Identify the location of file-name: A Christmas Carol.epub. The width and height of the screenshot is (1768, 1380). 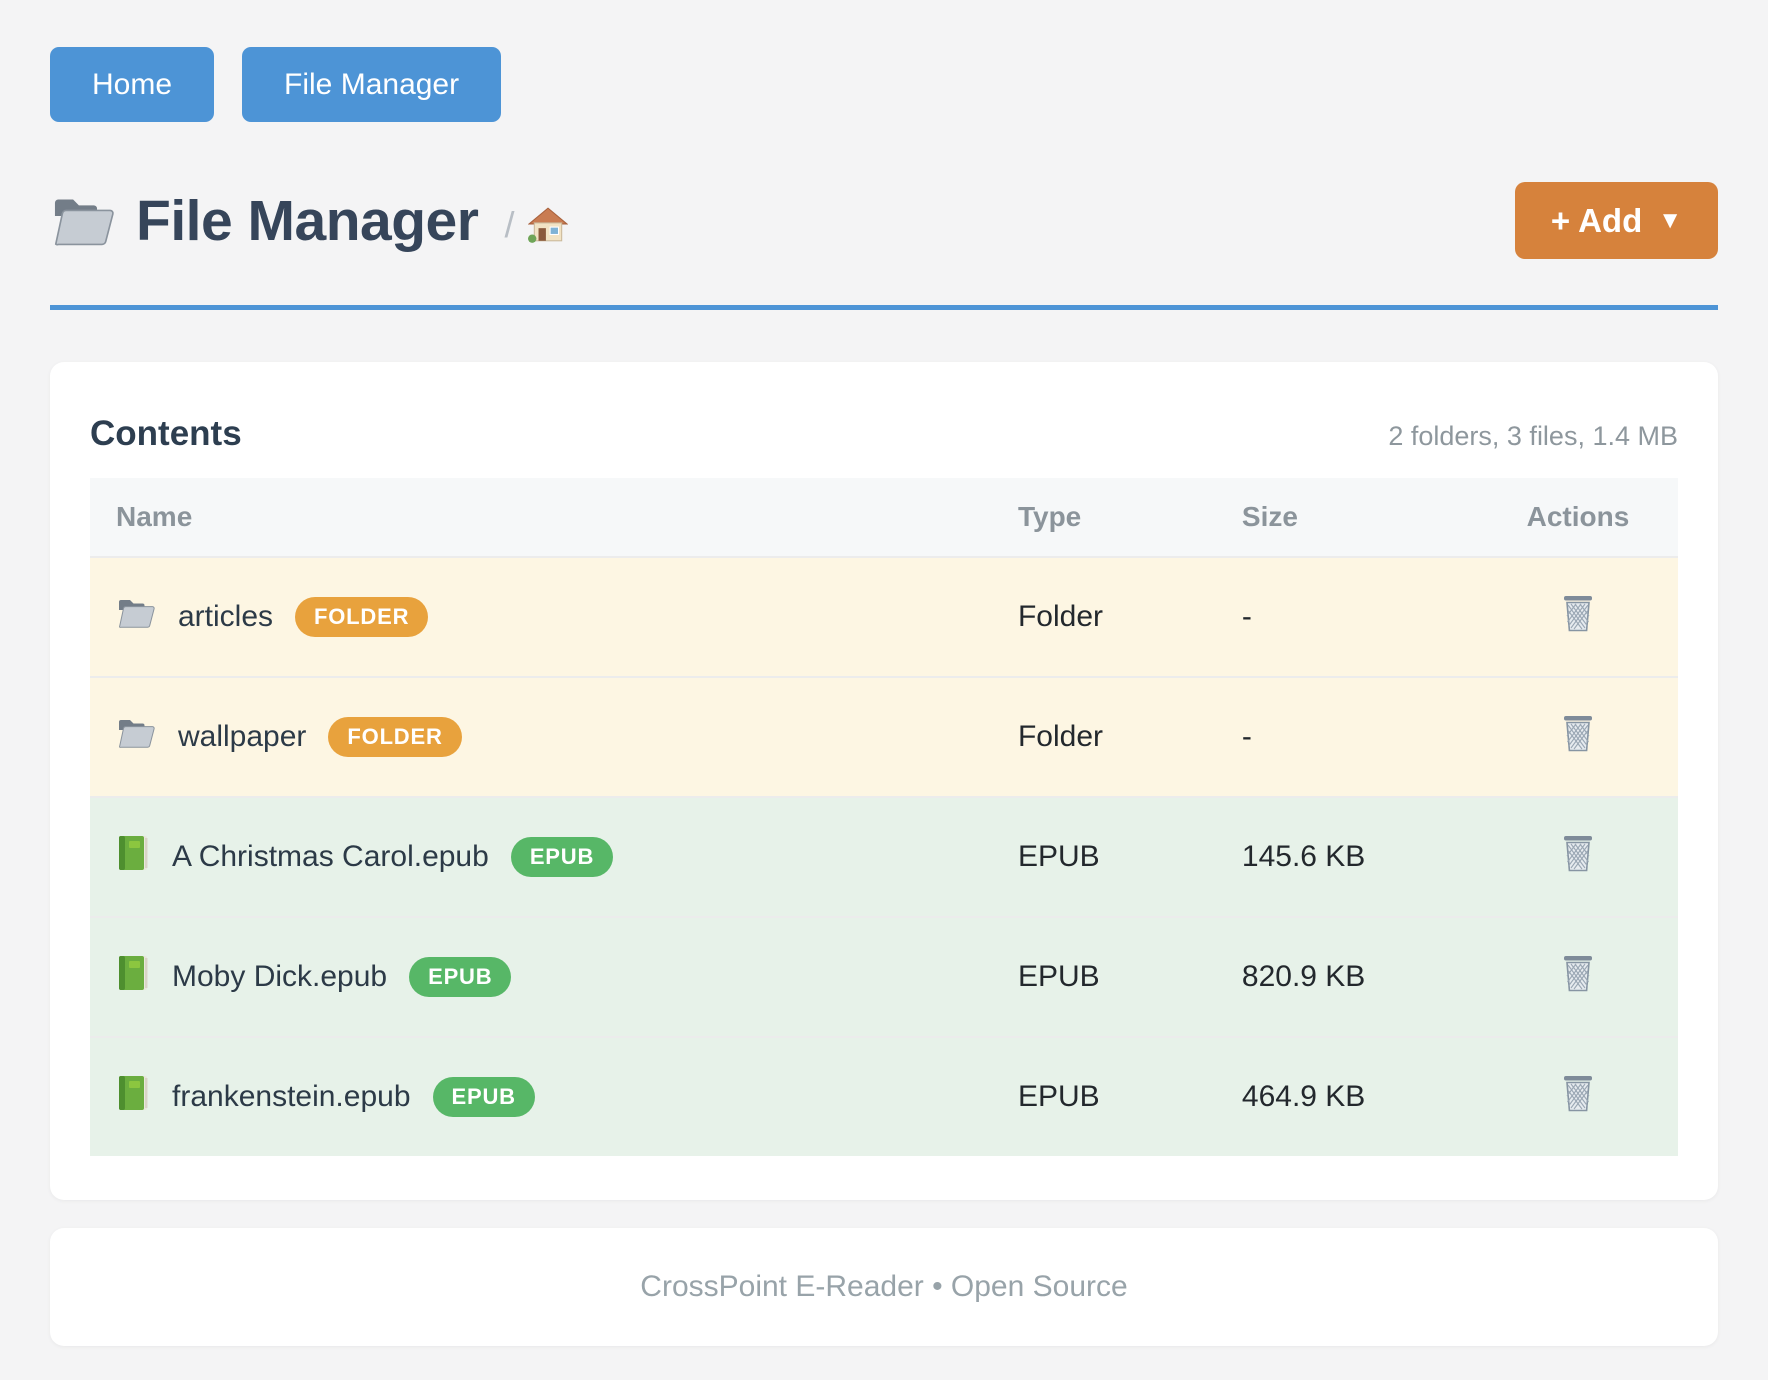
(330, 856).